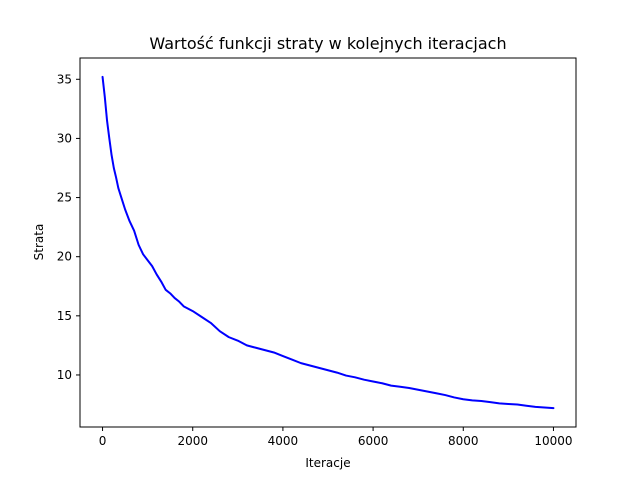 The image size is (640, 484). I want to click on x-tick-label: 0, so click(103, 441).